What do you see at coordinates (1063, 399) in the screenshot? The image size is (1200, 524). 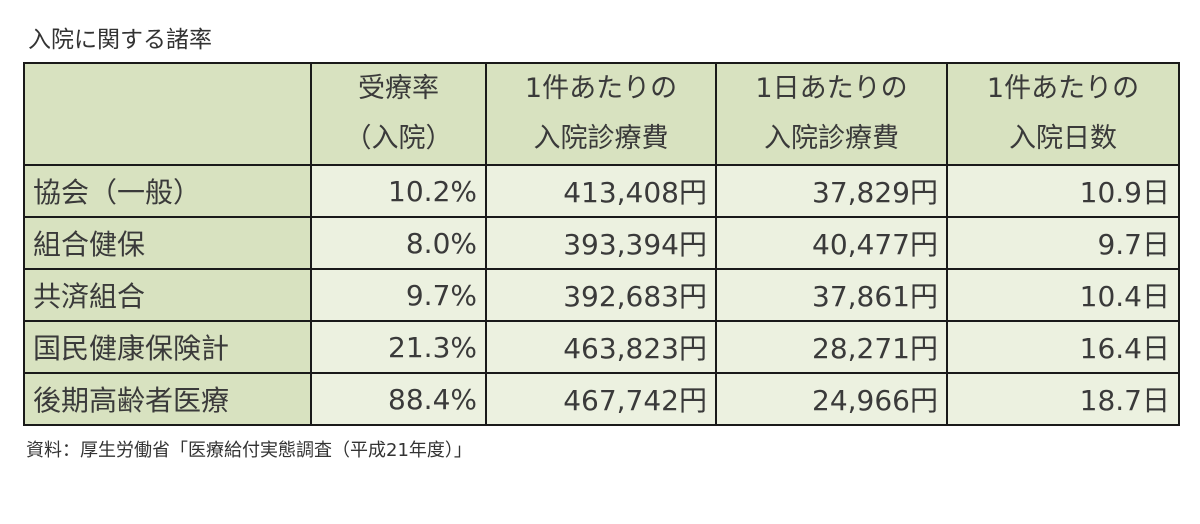 I see `days-per-case-cell: 18.7日` at bounding box center [1063, 399].